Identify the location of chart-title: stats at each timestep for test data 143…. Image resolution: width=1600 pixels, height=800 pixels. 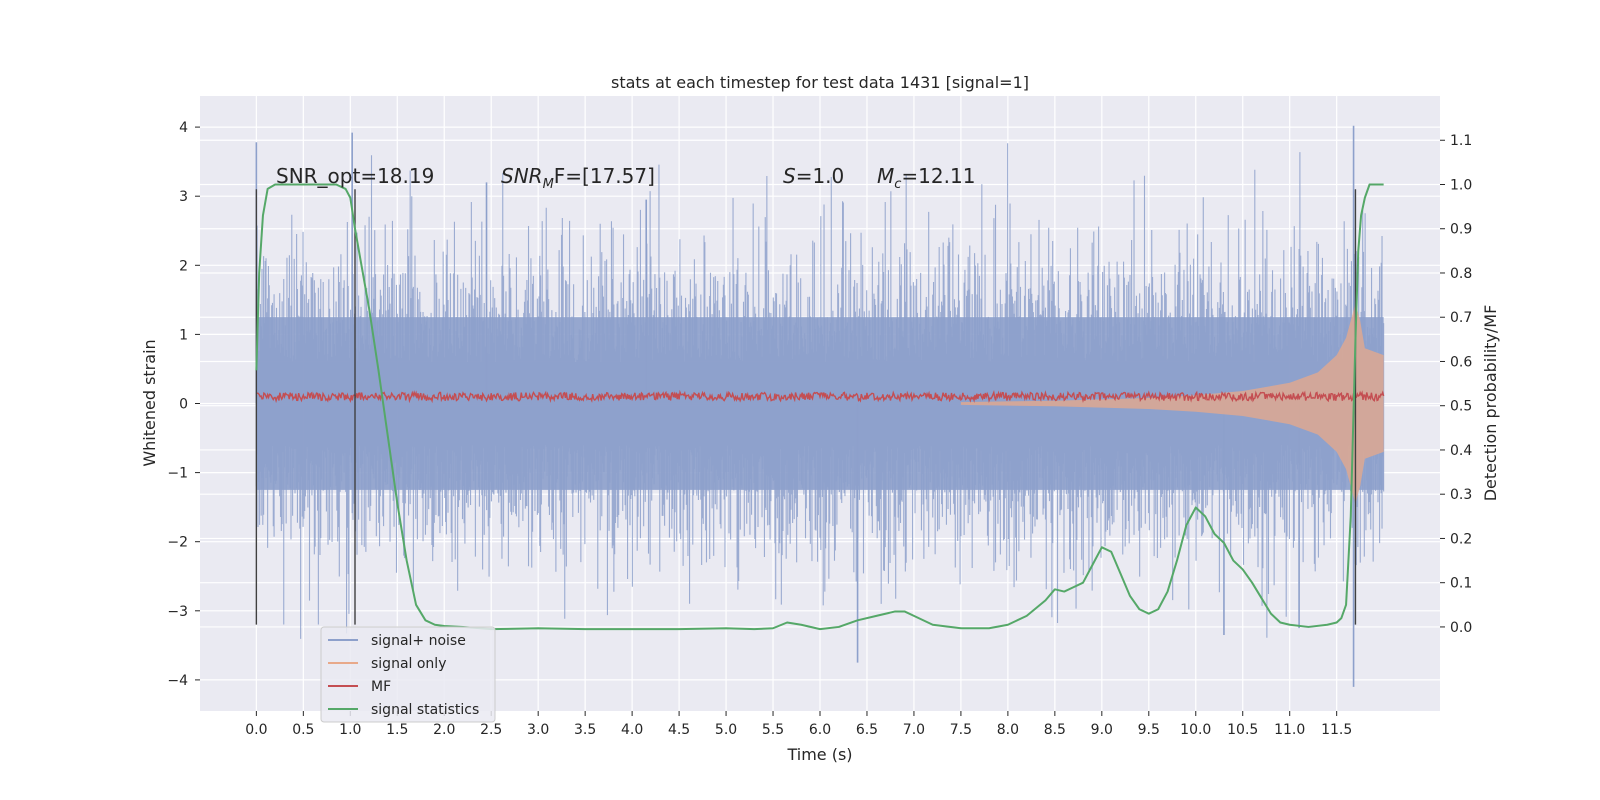
(820, 82).